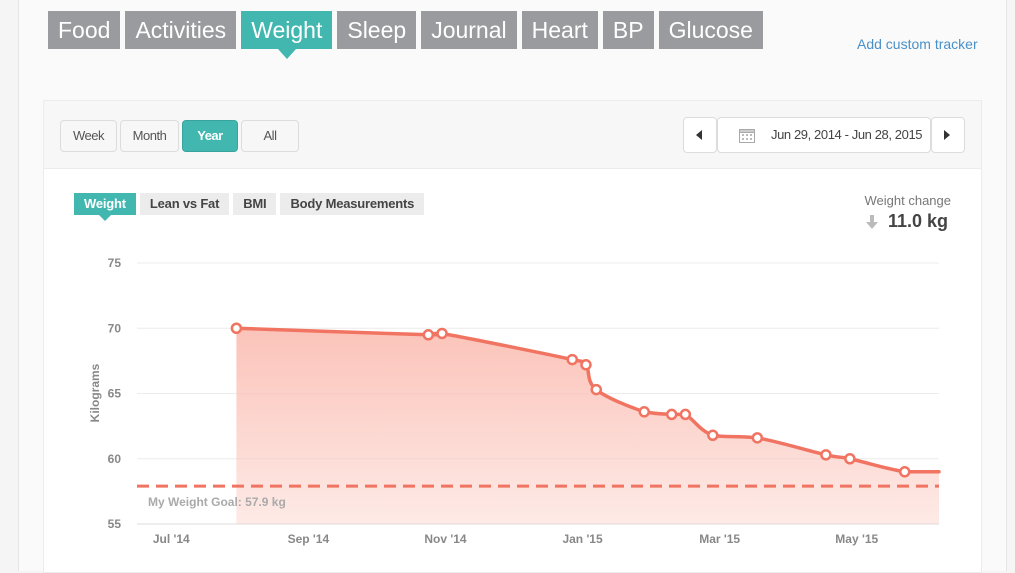 The image size is (1015, 573). I want to click on subtab-bmi: BMI, so click(255, 204).